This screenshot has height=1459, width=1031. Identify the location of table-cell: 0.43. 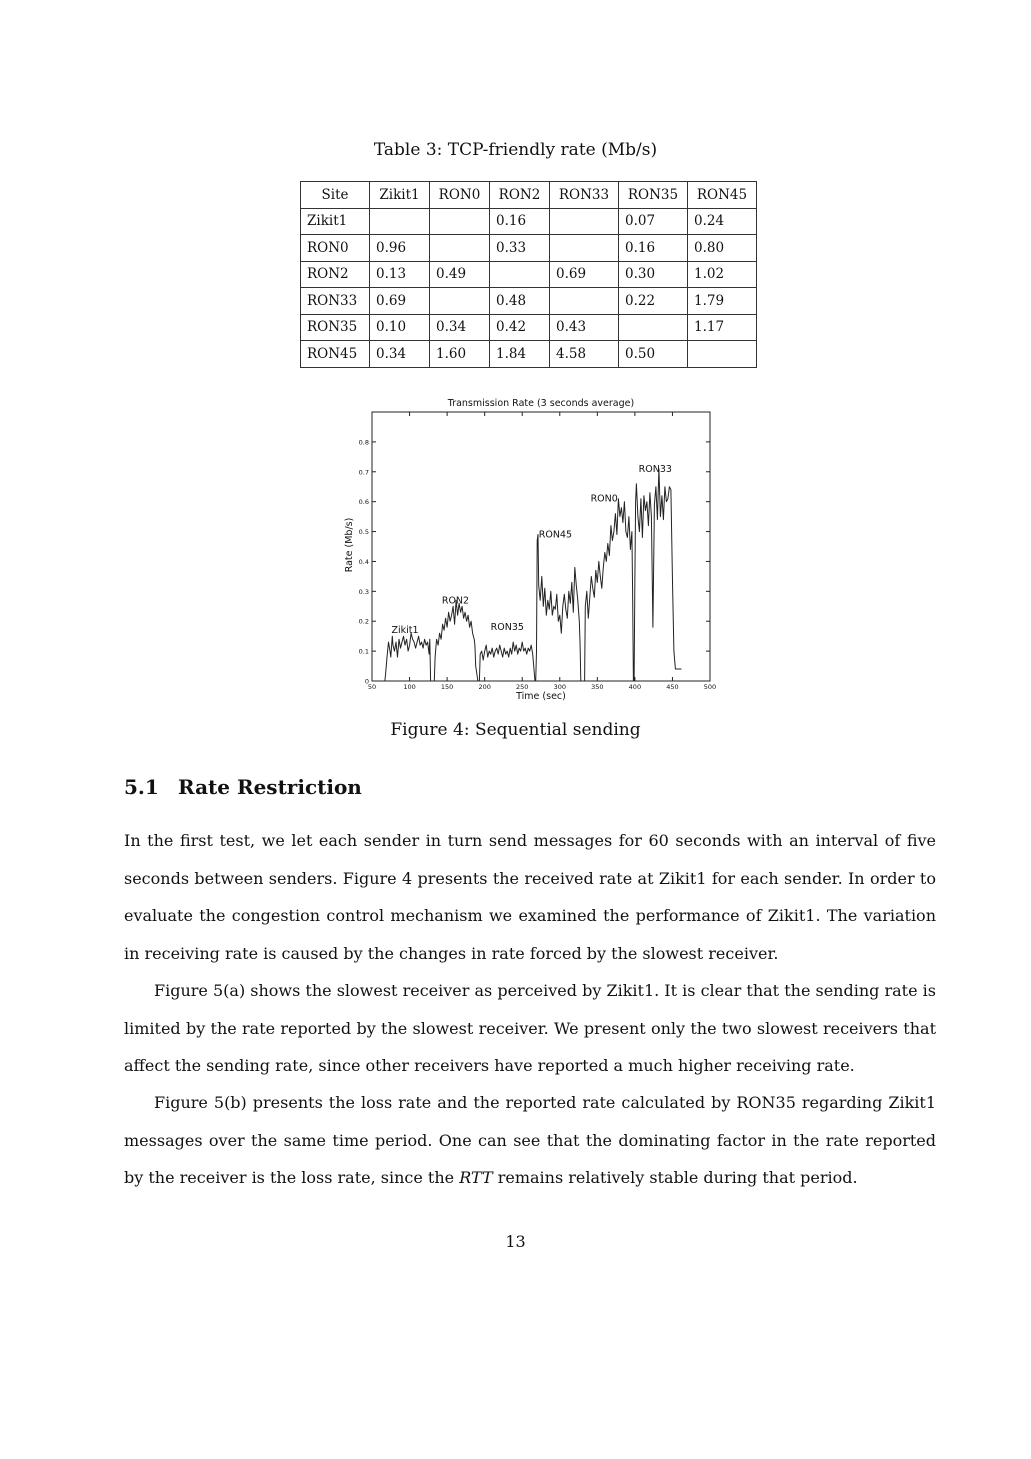
(584, 327).